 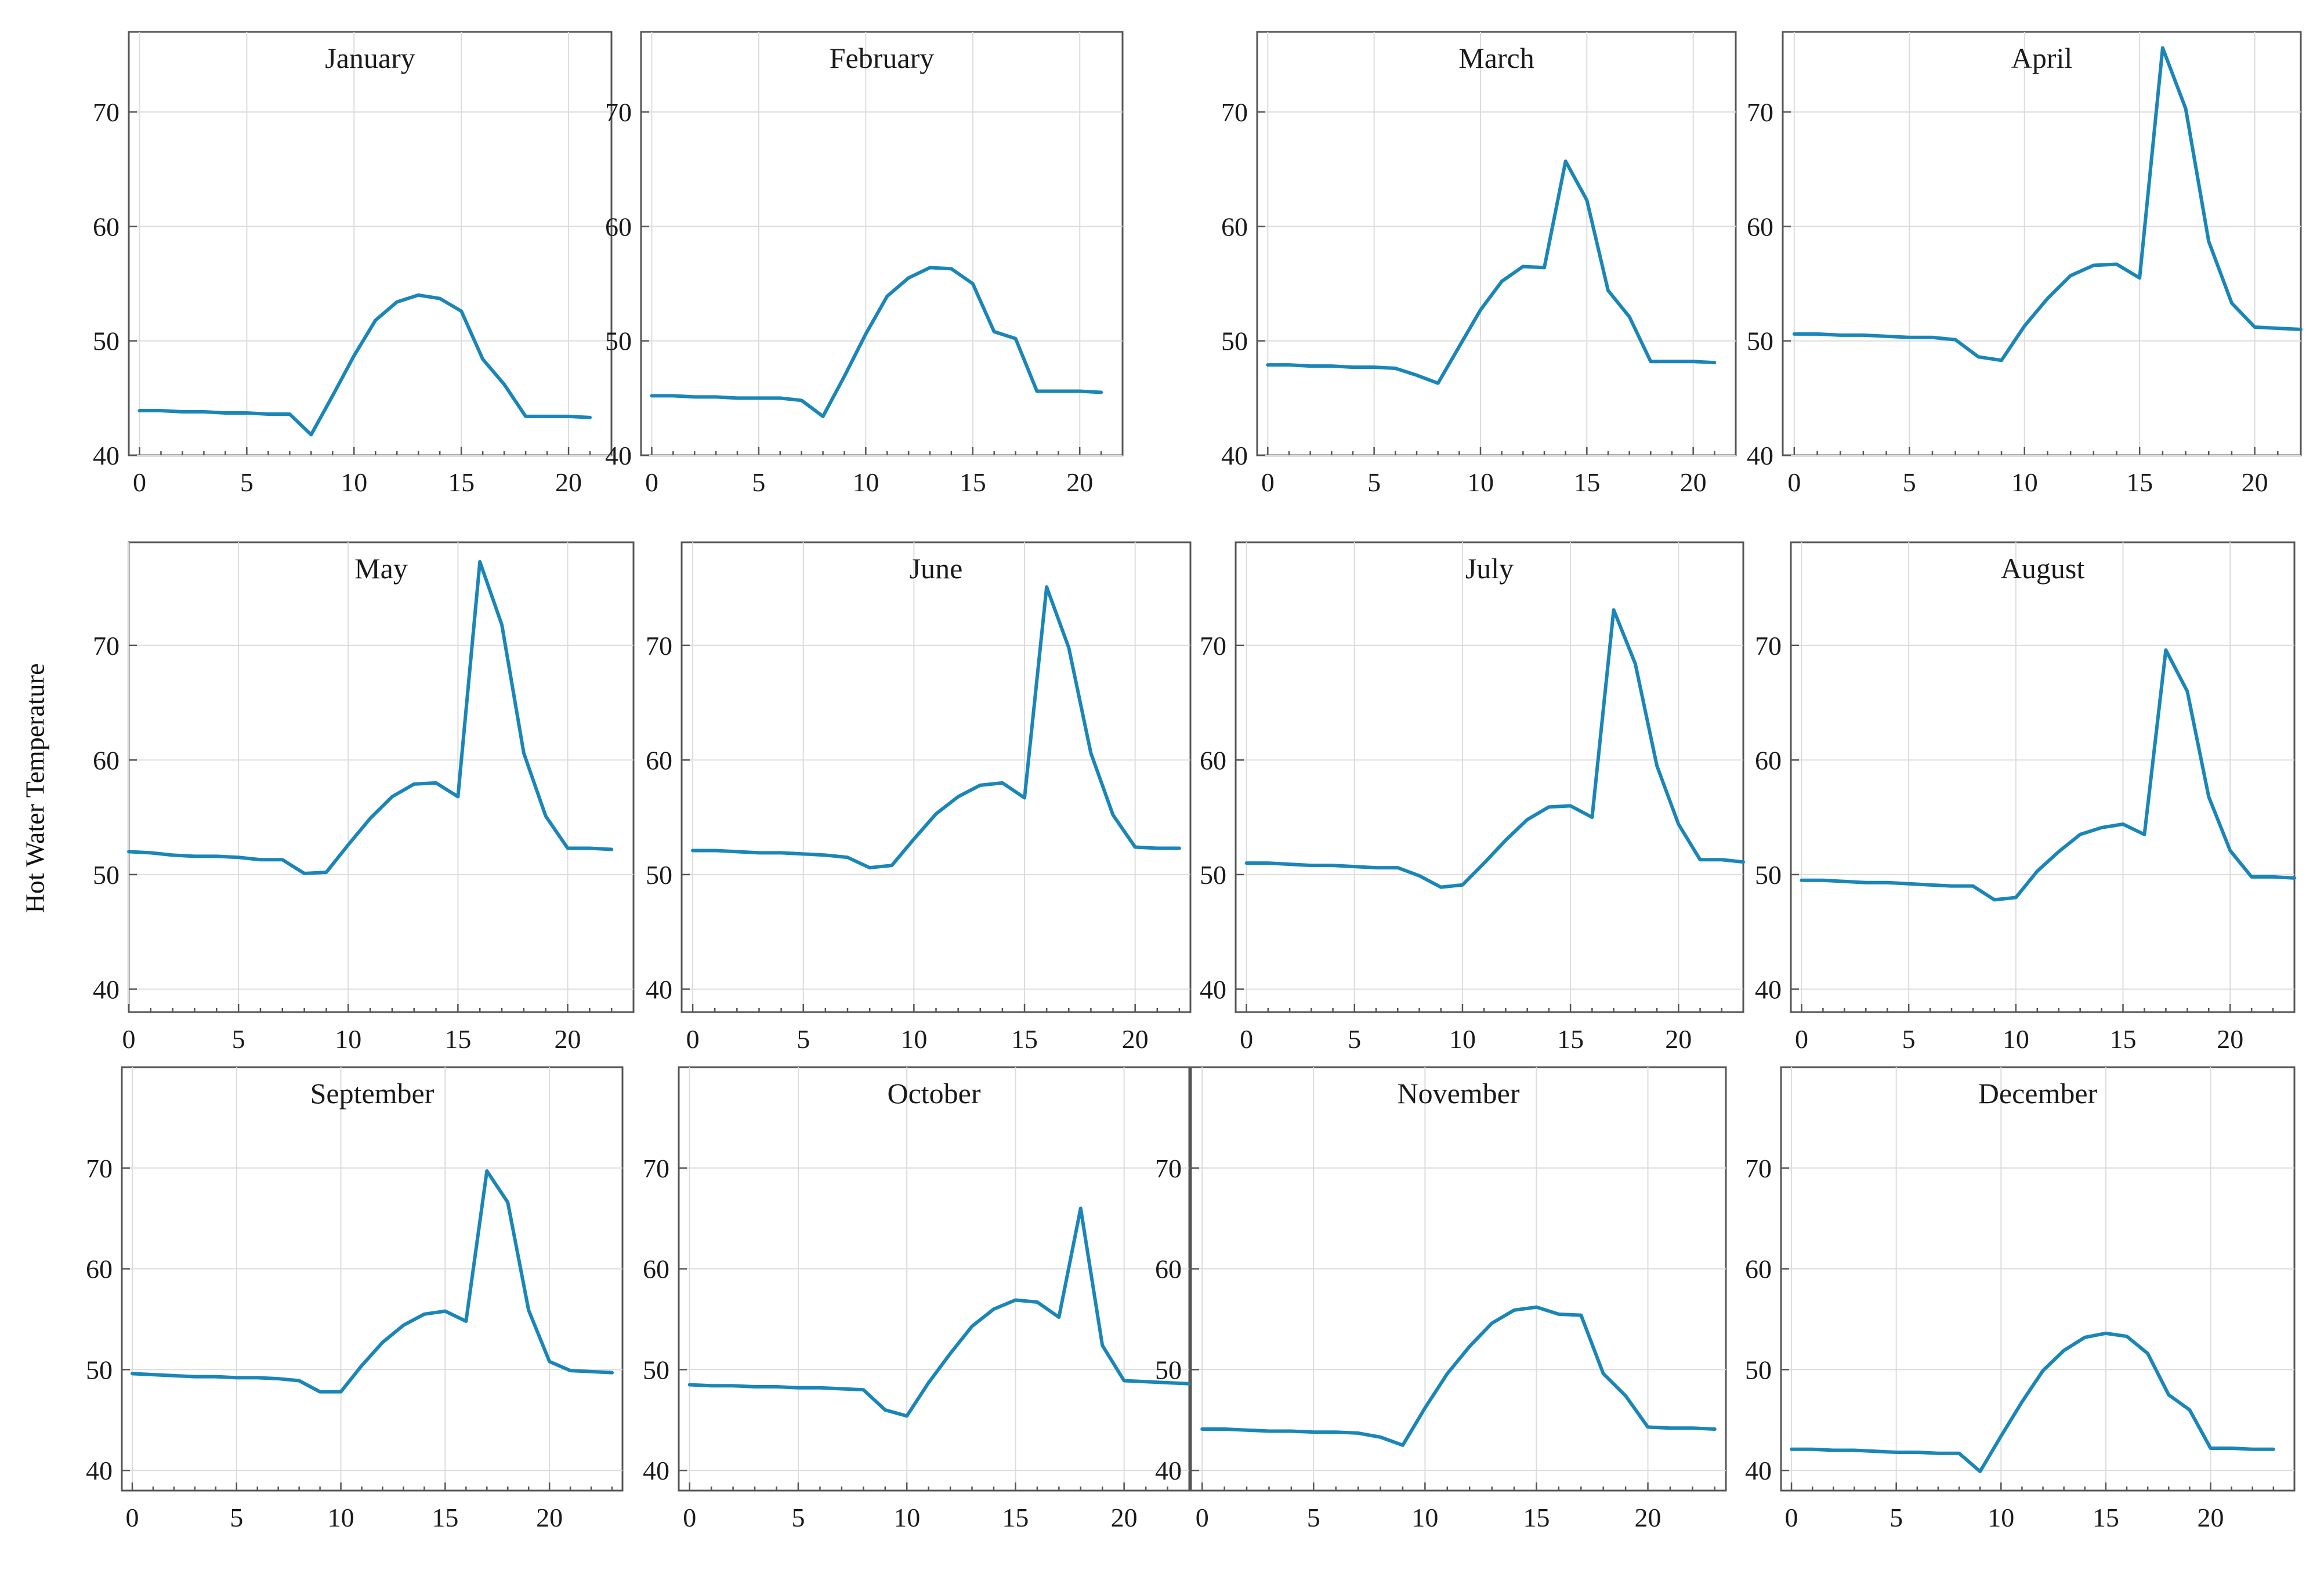 I want to click on panel-title: October, so click(x=933, y=1093).